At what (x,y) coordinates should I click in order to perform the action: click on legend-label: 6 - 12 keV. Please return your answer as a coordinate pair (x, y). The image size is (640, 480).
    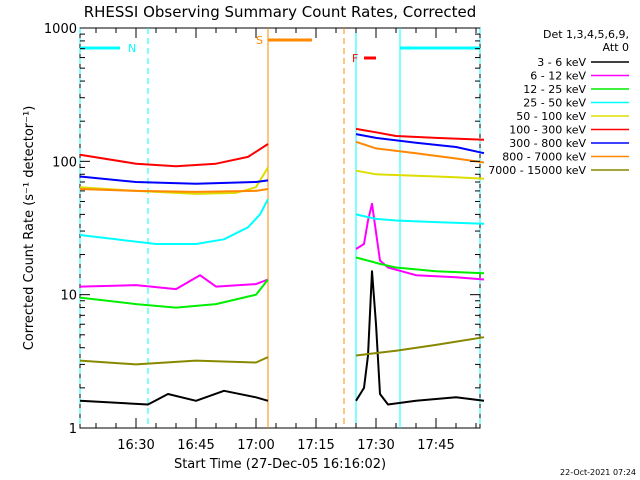
    Looking at the image, I should click on (558, 76).